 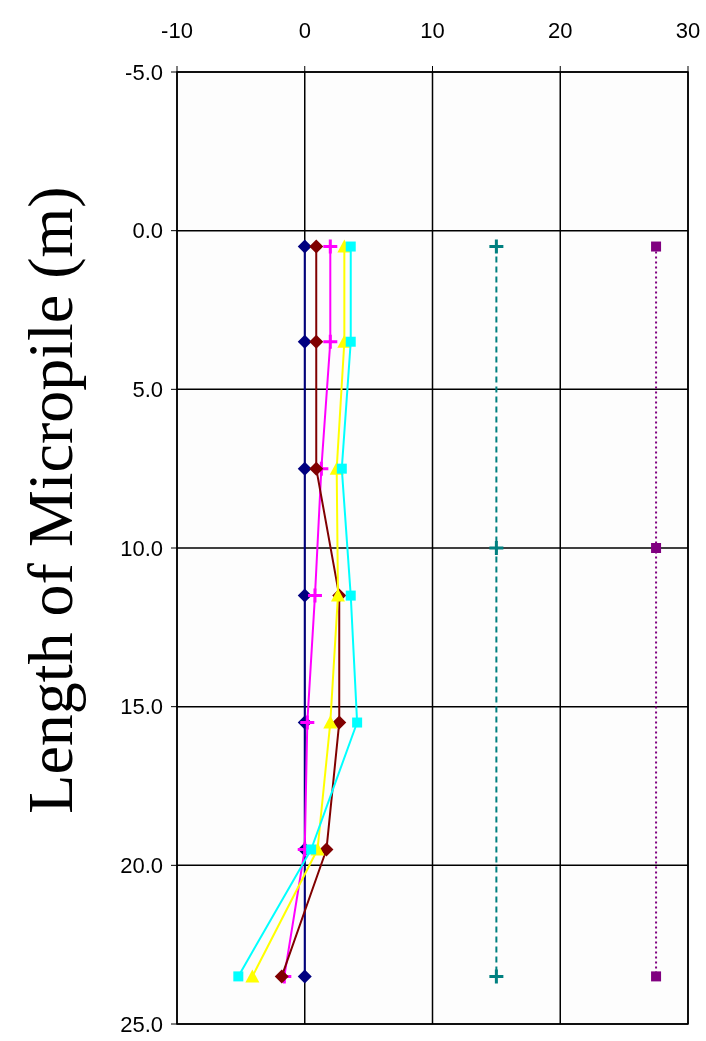 I want to click on x-tick-label: 30, so click(x=688, y=30).